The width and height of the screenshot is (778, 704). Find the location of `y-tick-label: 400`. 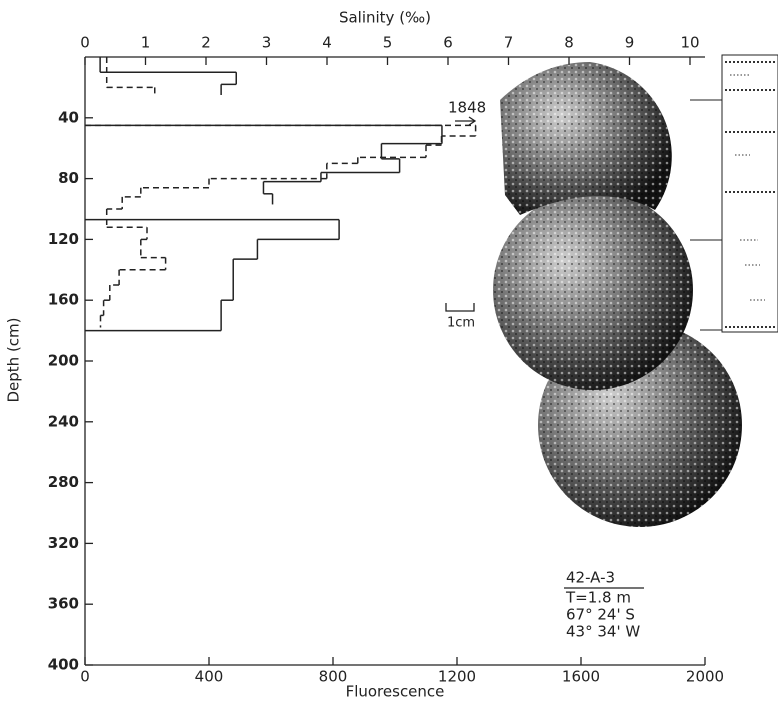

y-tick-label: 400 is located at coordinates (63, 665).